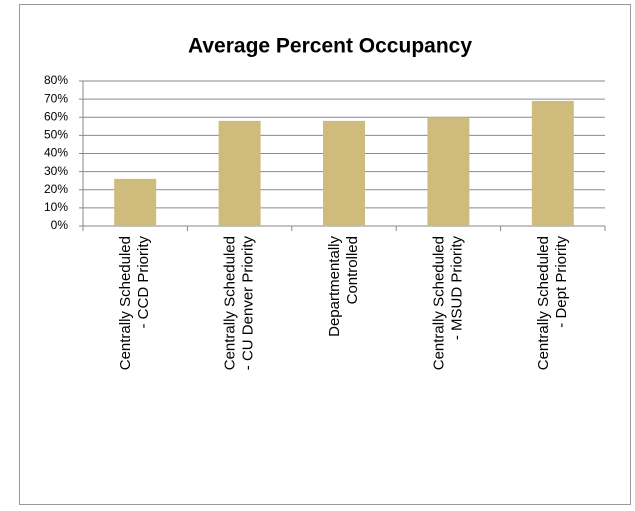  Describe the element at coordinates (134, 303) in the screenshot. I see `x-tick-label: Centrally Scheduled- CCD Priority` at that location.